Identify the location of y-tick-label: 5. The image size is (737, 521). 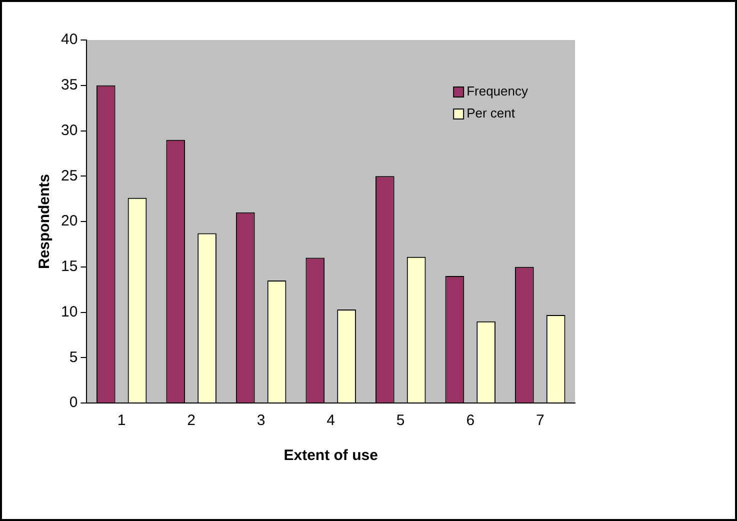
(73, 357).